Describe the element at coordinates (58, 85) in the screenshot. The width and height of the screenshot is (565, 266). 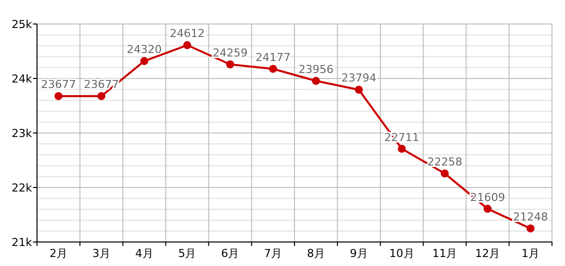
I see `data-label: 23677` at that location.